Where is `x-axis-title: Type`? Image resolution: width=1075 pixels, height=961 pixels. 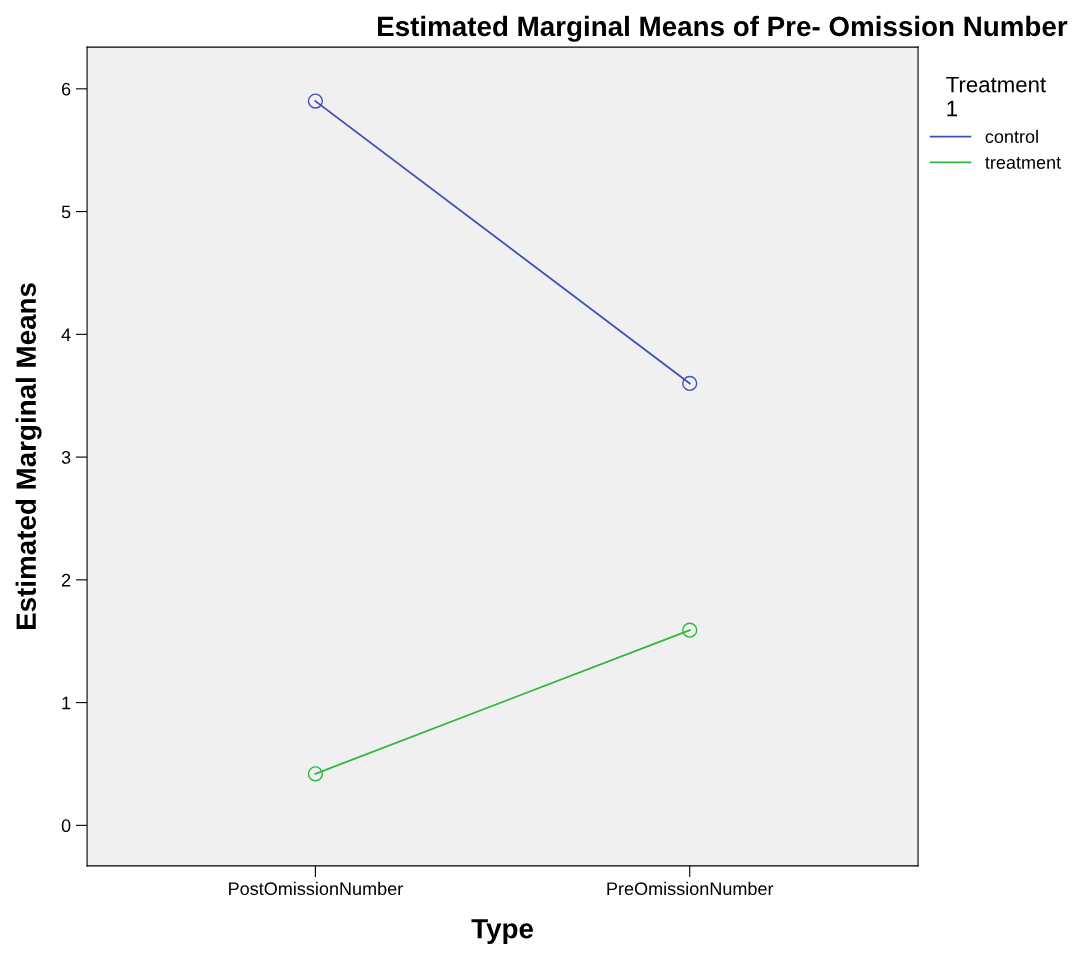 x-axis-title: Type is located at coordinates (502, 931).